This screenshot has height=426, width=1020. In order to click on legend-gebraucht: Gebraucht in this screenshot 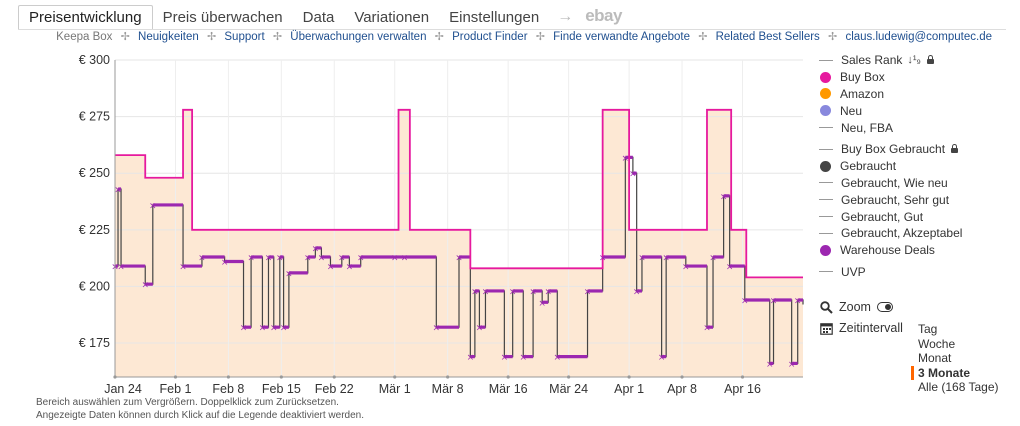, I will do `click(890, 166)`.